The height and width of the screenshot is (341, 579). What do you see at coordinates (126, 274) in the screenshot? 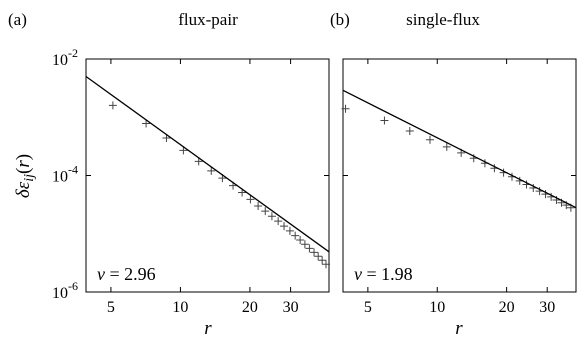
I see `nu-annotation-a: ν = 2.96` at bounding box center [126, 274].